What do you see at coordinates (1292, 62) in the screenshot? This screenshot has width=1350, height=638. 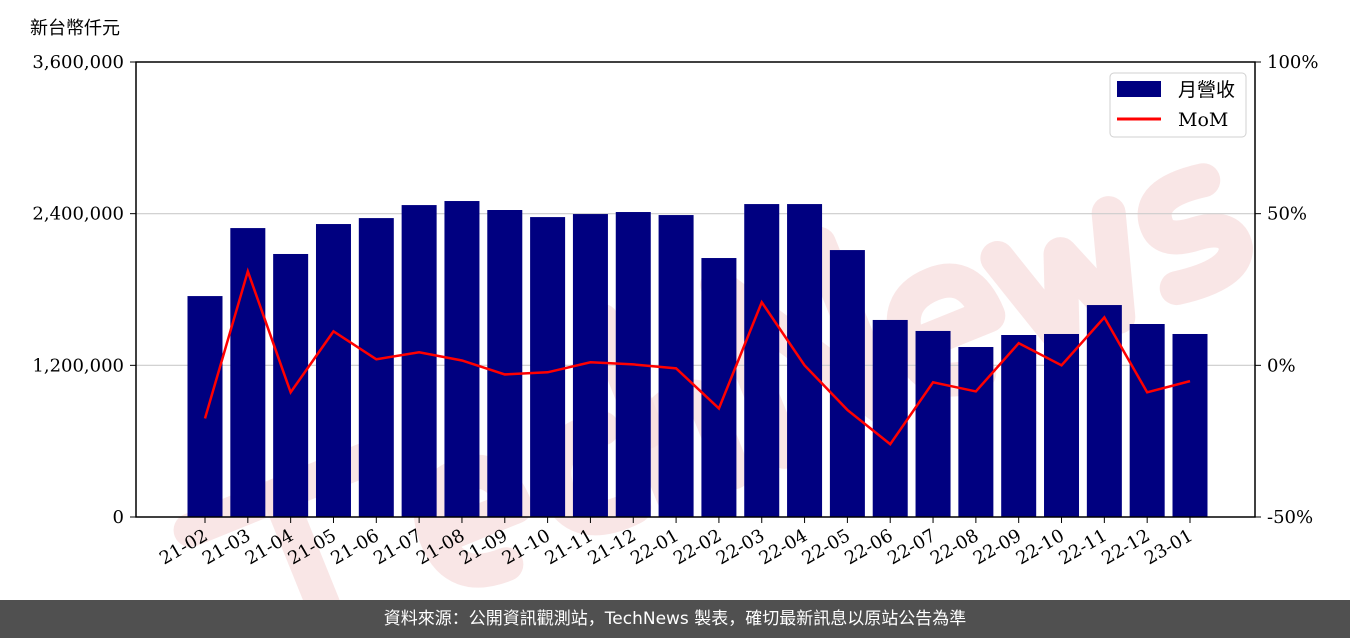 I see `right-tick-label: 100%` at bounding box center [1292, 62].